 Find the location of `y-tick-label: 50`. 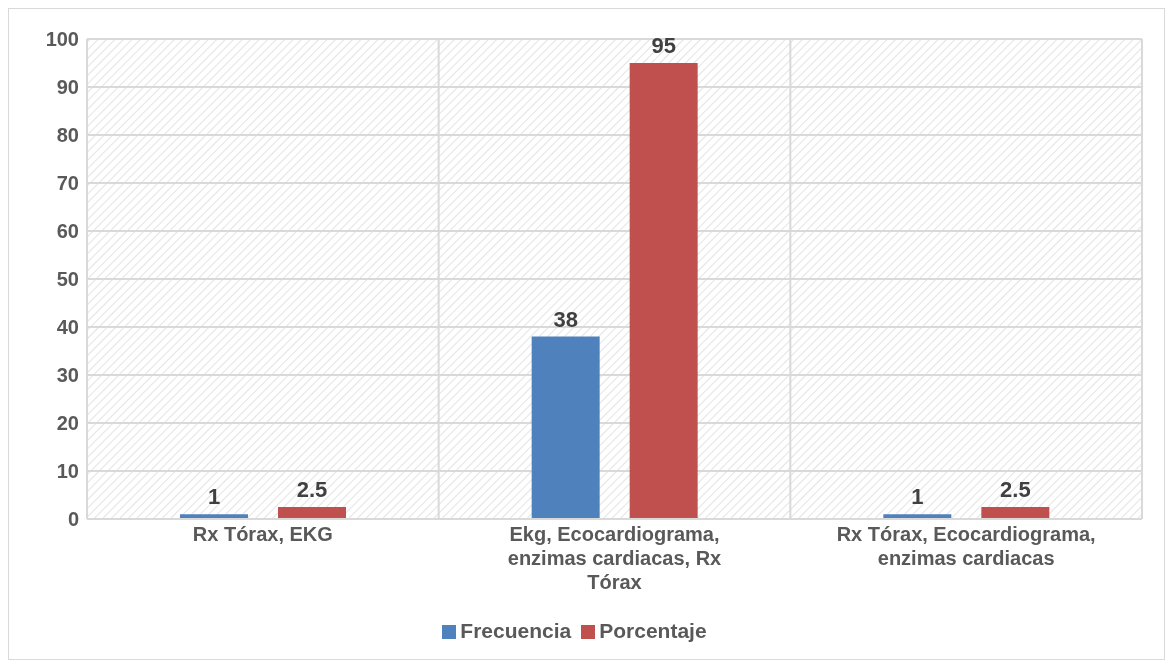

y-tick-label: 50 is located at coordinates (67, 279).